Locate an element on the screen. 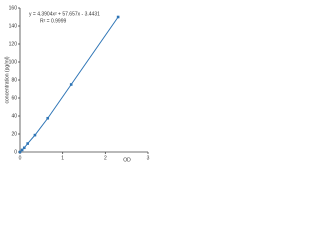 Image resolution: width=320 pixels, height=240 pixels. y-tick-label: 60 is located at coordinates (14, 98).